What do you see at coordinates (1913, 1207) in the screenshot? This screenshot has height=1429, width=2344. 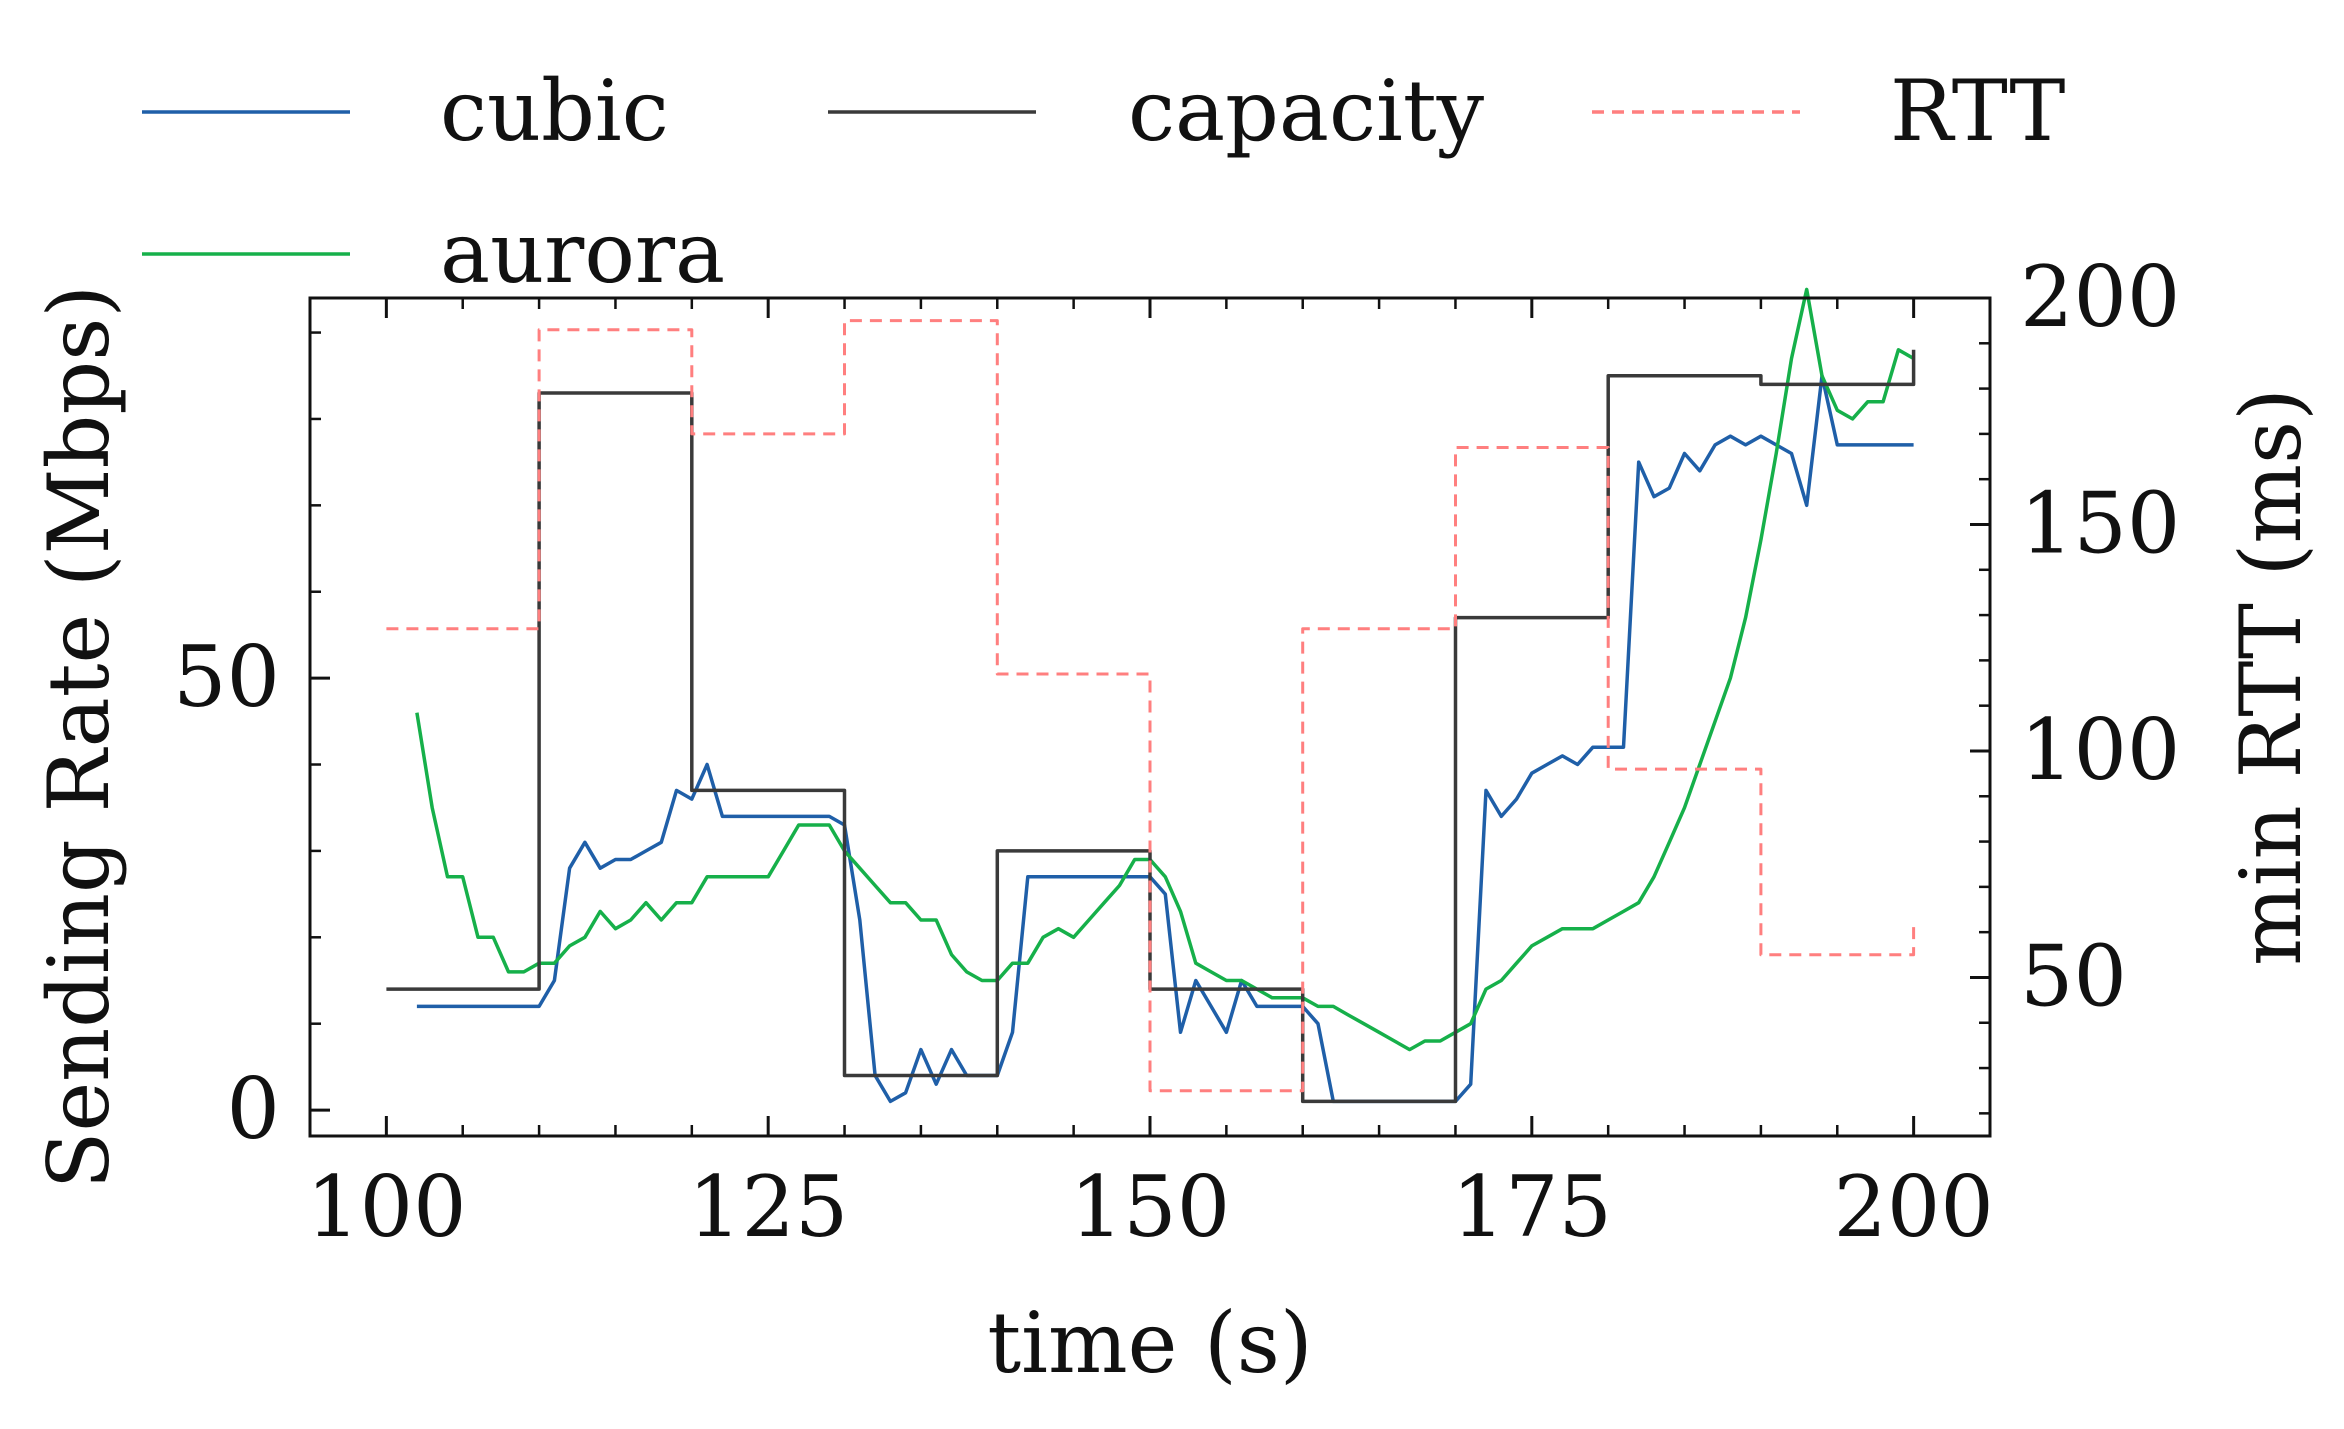 I see `x-tick-label: 200` at bounding box center [1913, 1207].